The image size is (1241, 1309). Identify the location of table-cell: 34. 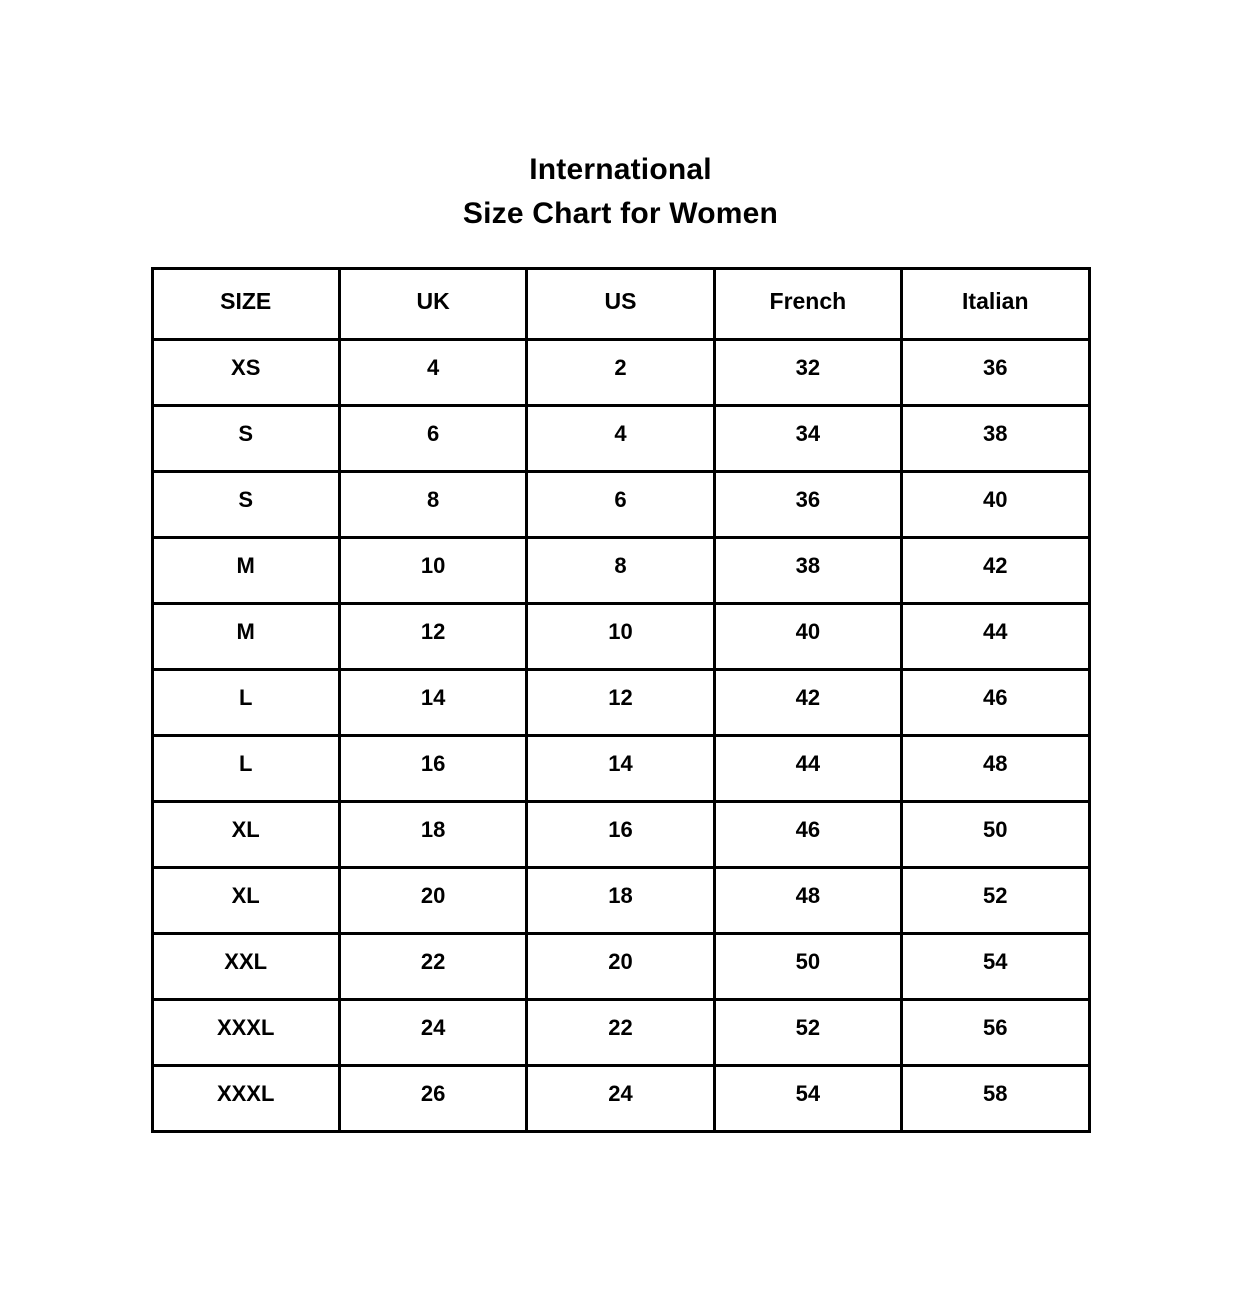
(808, 438).